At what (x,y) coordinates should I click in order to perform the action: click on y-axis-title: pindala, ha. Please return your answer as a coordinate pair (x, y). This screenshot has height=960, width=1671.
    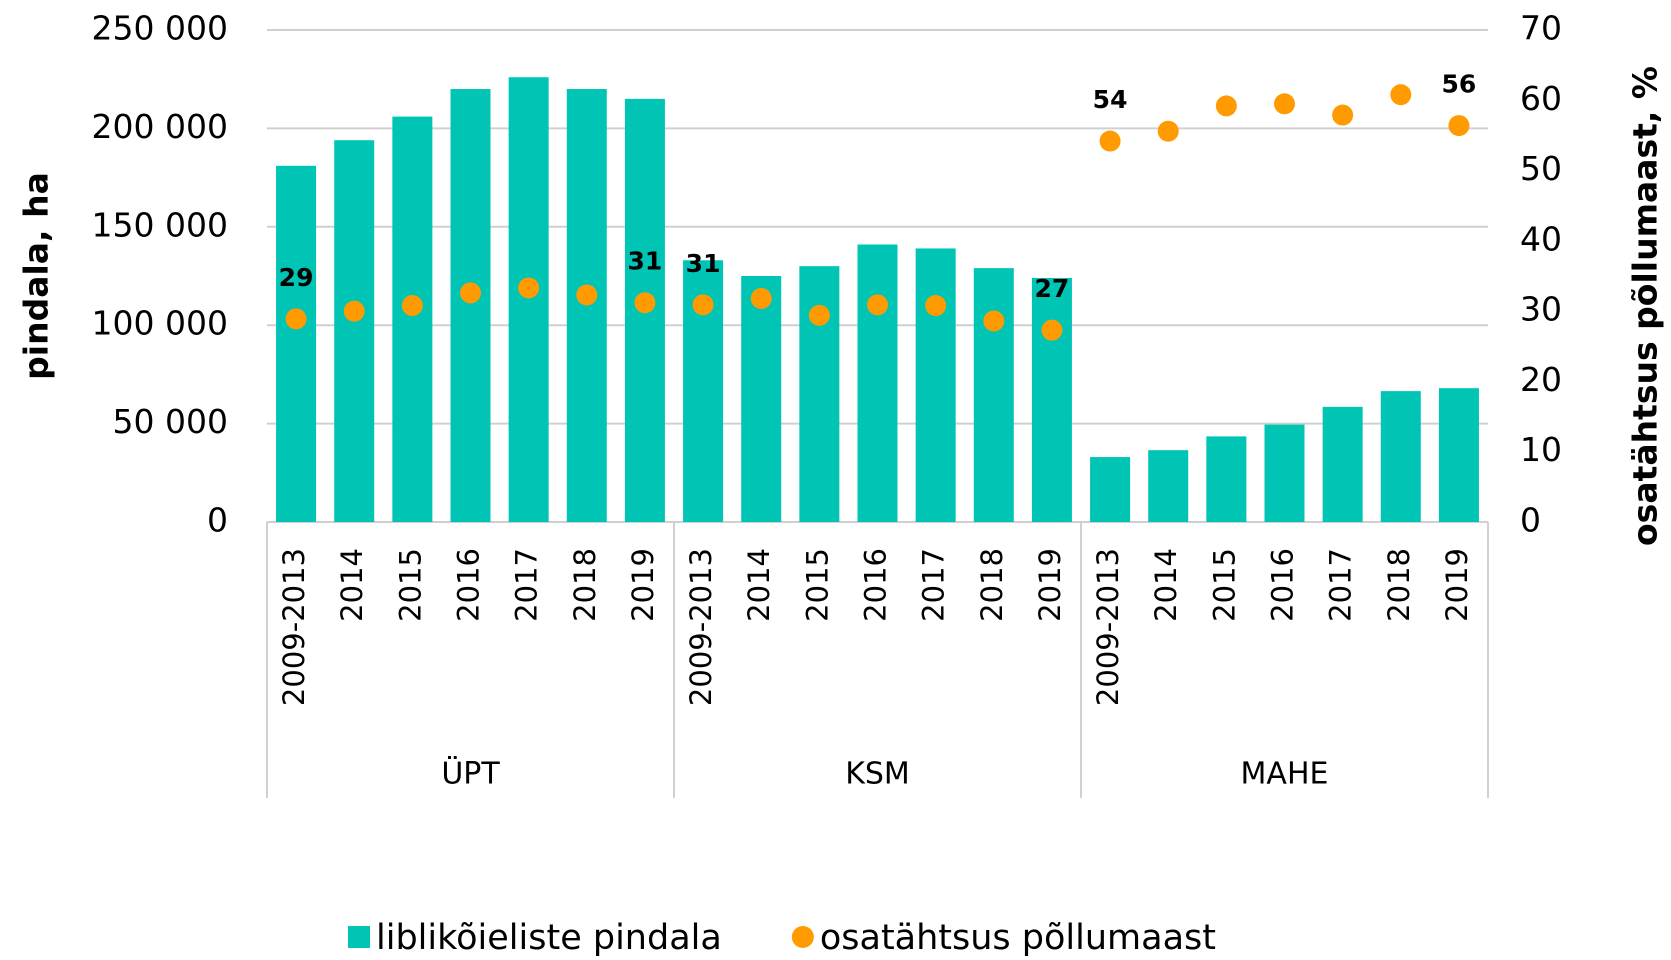
    Looking at the image, I should click on (36, 276).